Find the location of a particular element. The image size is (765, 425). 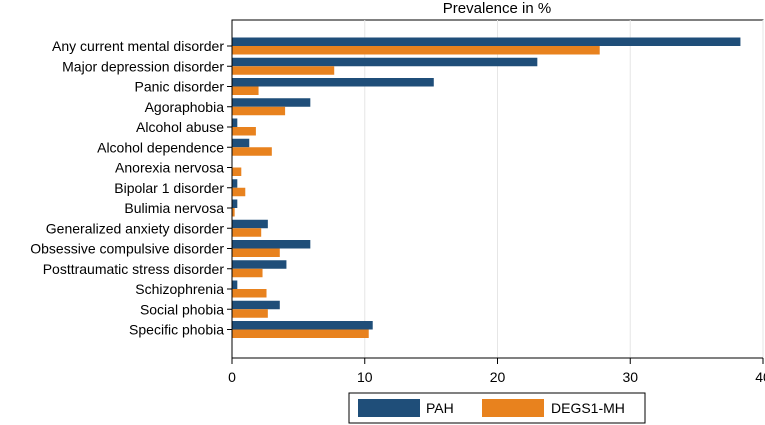

category-label-specific-phobia: Specific phobia is located at coordinates (176, 330).